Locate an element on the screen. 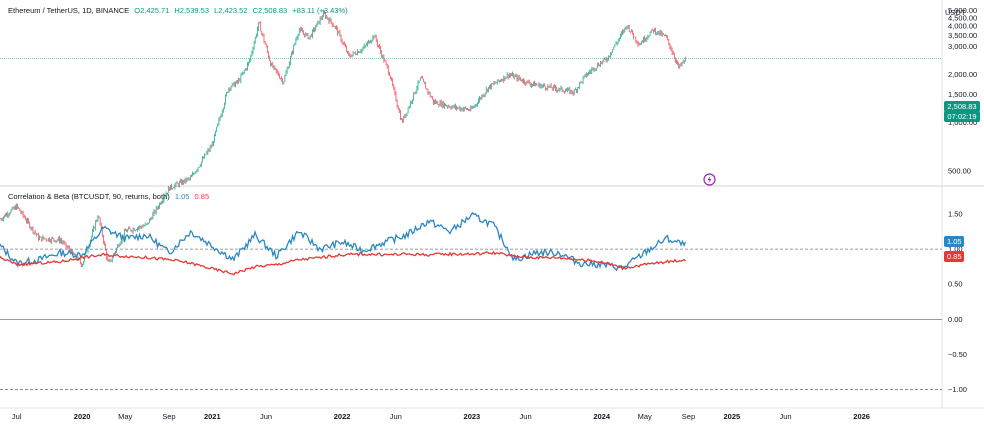 Image resolution: width=984 pixels, height=425 pixels. ohlc-high: H2,539.53 is located at coordinates (192, 10).